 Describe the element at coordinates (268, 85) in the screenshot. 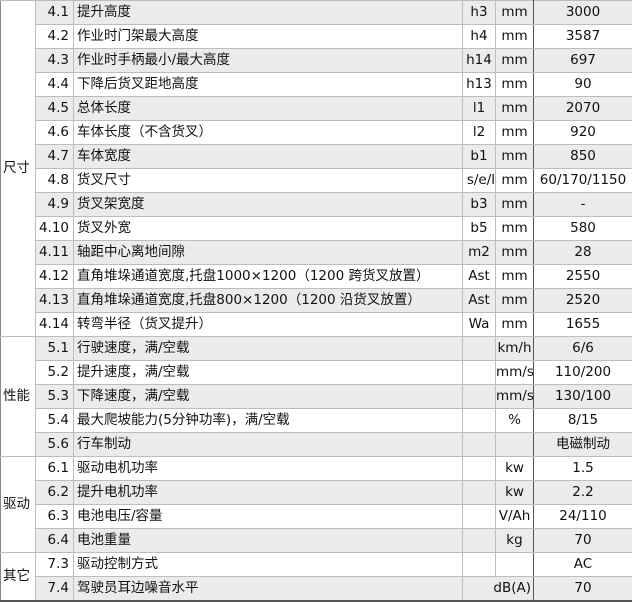

I see `item-description: 下降后货叉距地高度` at that location.